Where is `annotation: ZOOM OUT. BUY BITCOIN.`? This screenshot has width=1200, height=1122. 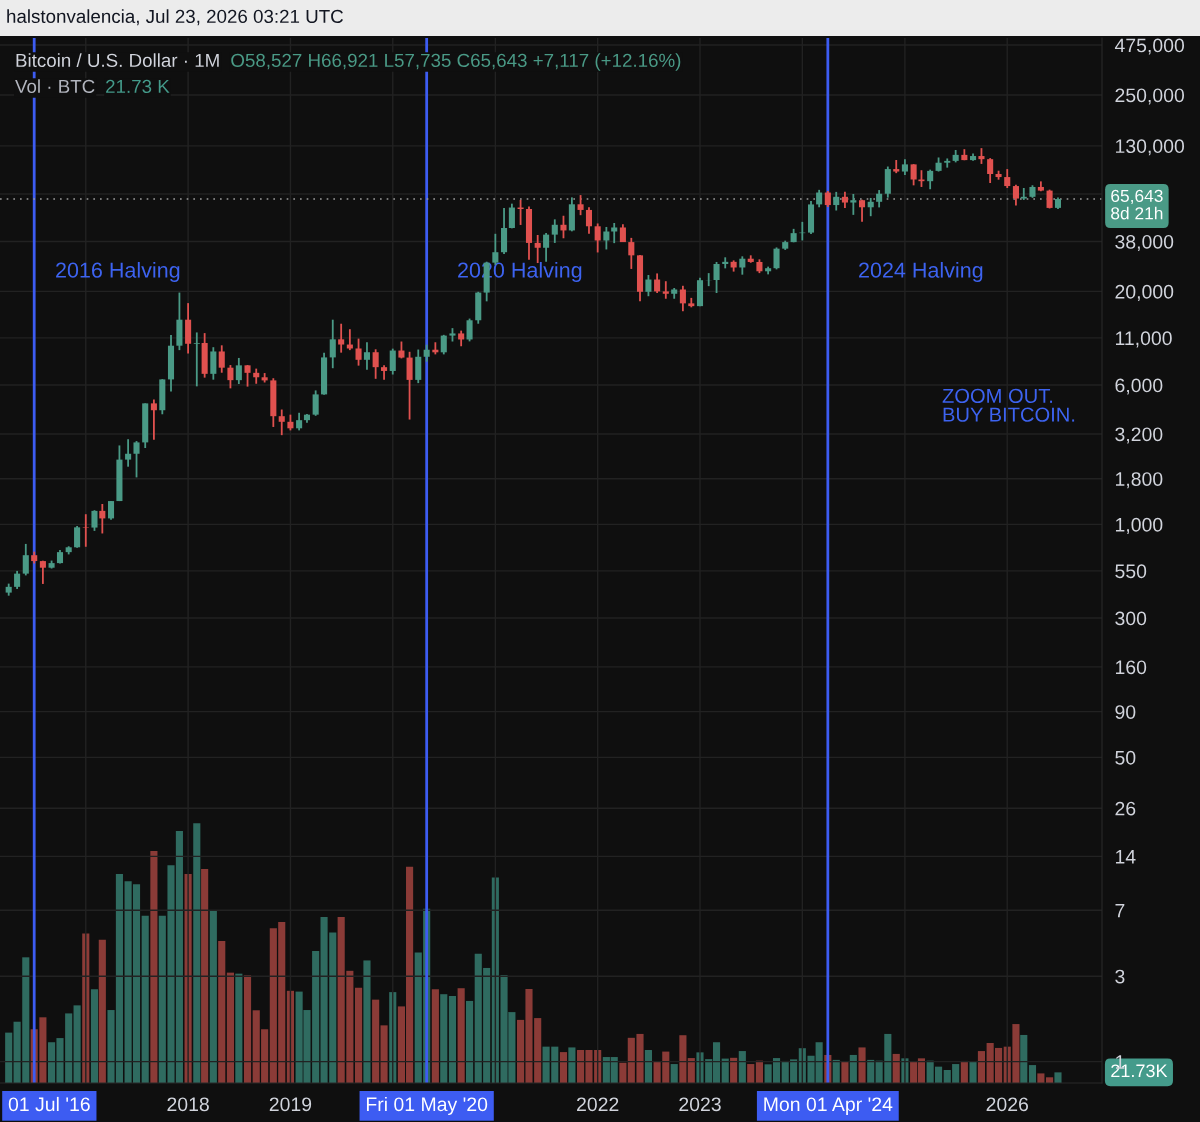
annotation: ZOOM OUT. BUY BITCOIN. is located at coordinates (1008, 405).